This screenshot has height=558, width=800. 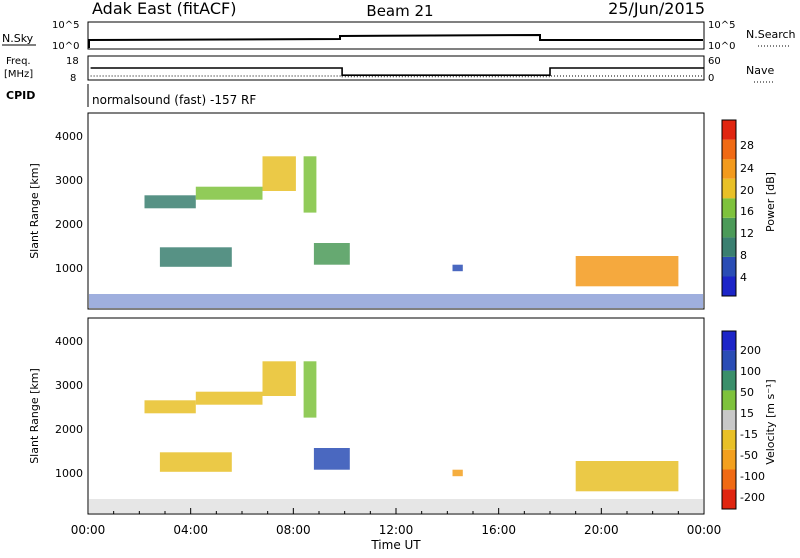 What do you see at coordinates (20, 95) in the screenshot?
I see `cpid-label: CPID` at bounding box center [20, 95].